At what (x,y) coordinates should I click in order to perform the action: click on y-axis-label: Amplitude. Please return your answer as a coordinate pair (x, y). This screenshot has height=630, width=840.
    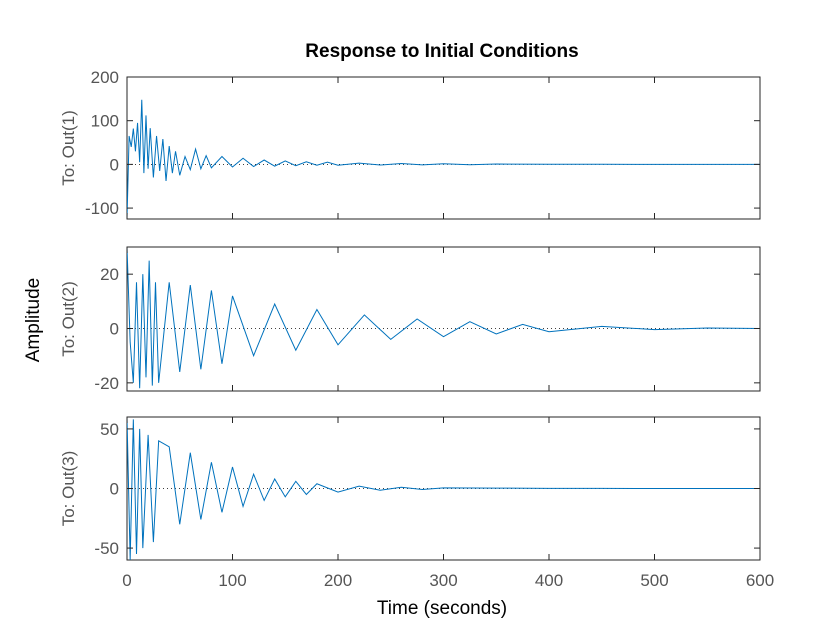
    Looking at the image, I should click on (33, 320).